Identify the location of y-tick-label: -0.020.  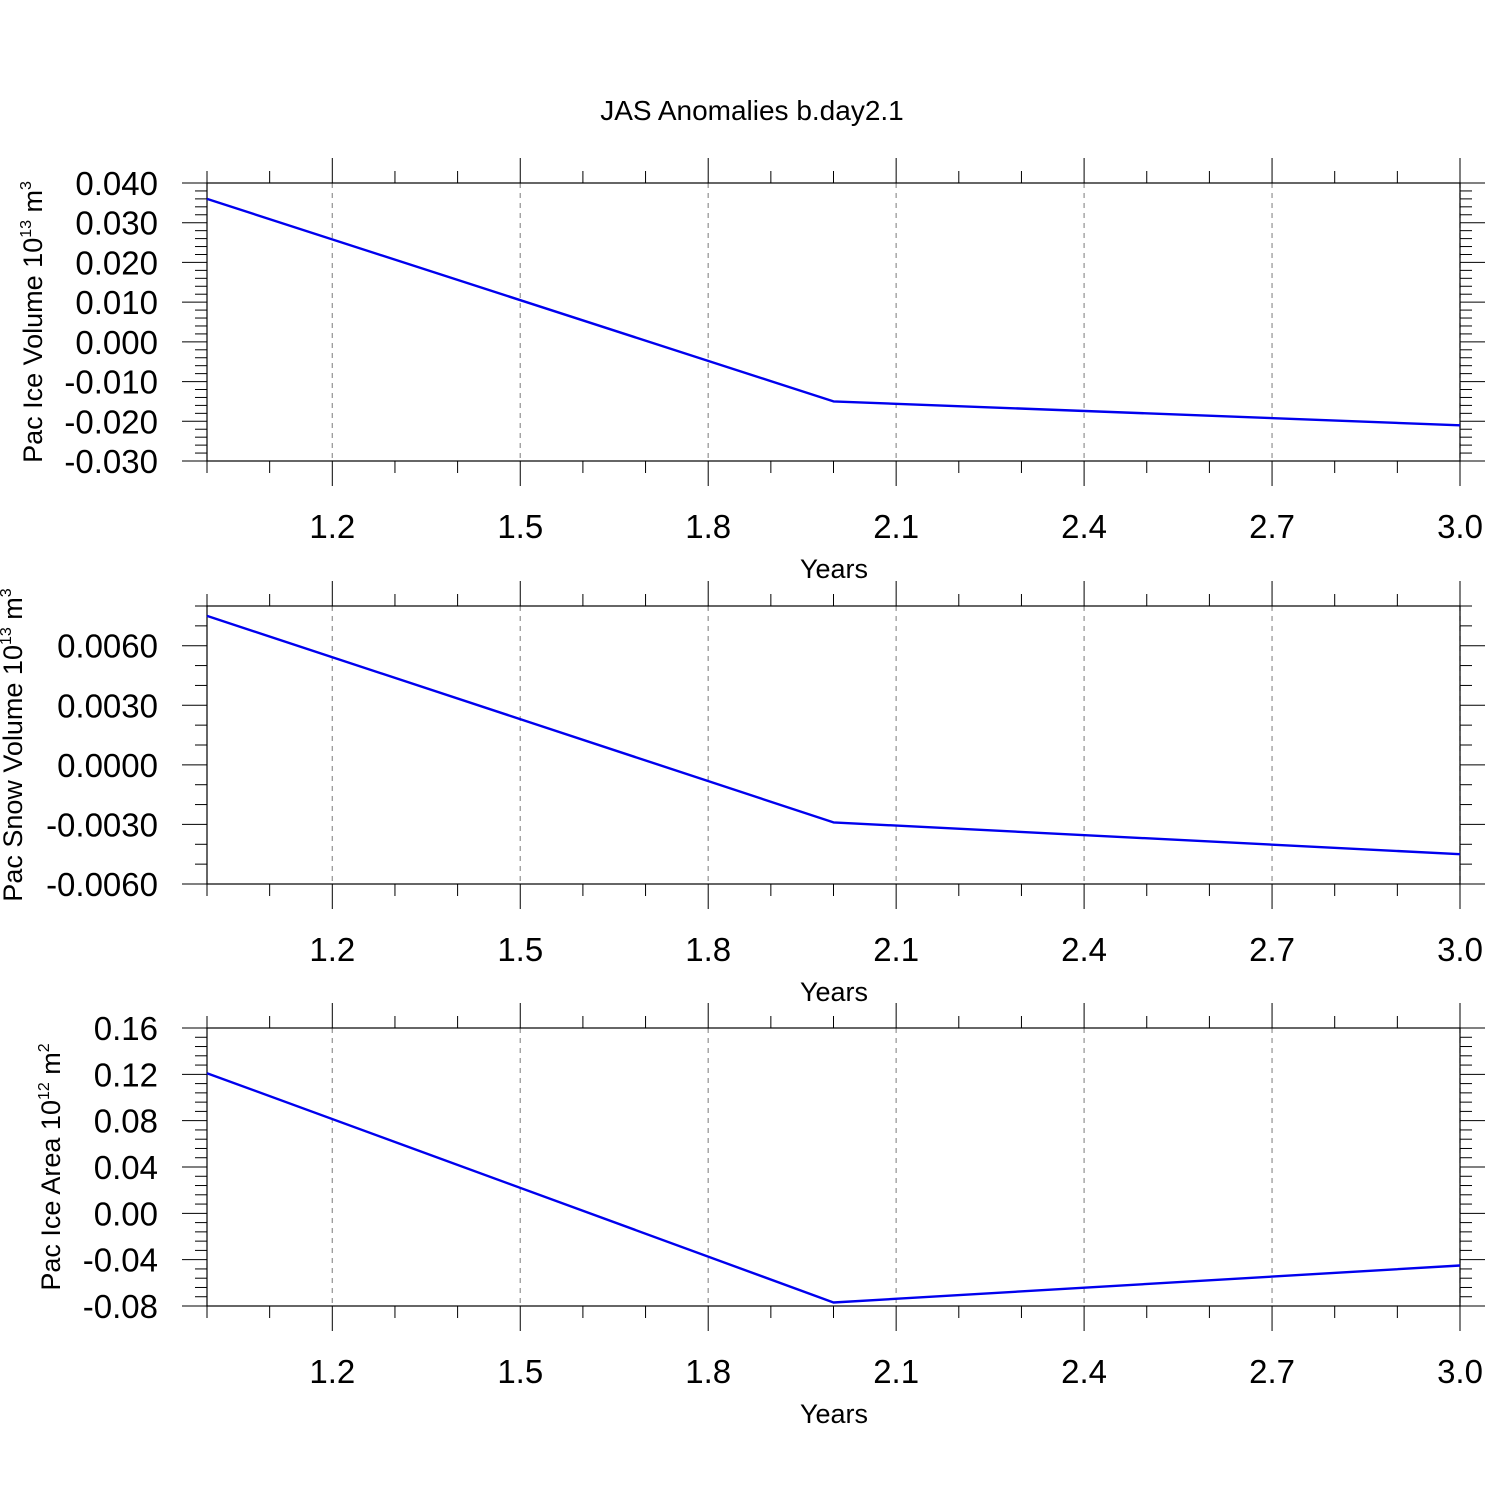
(111, 421).